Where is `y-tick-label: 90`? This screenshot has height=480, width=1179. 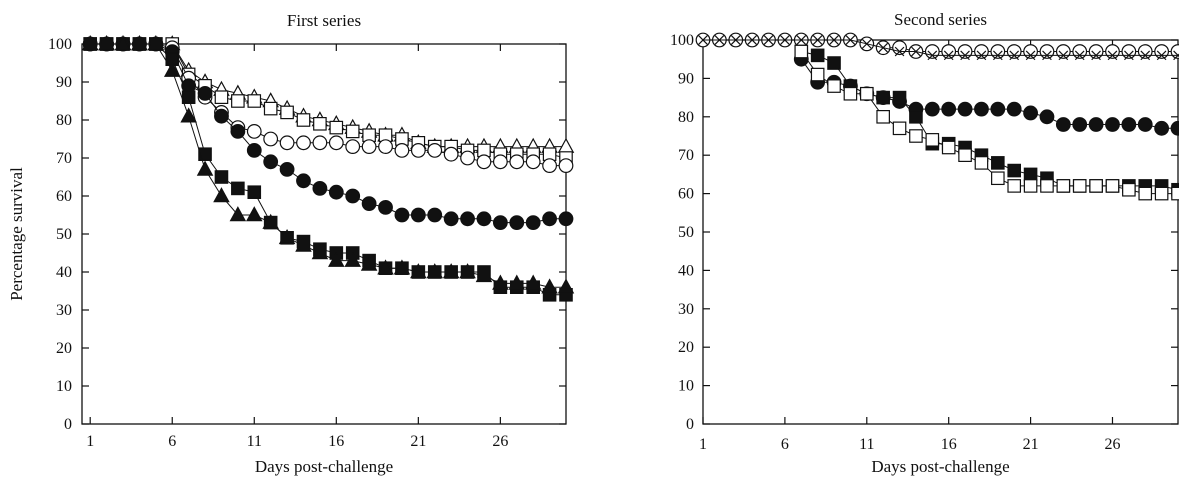 y-tick-label: 90 is located at coordinates (64, 82).